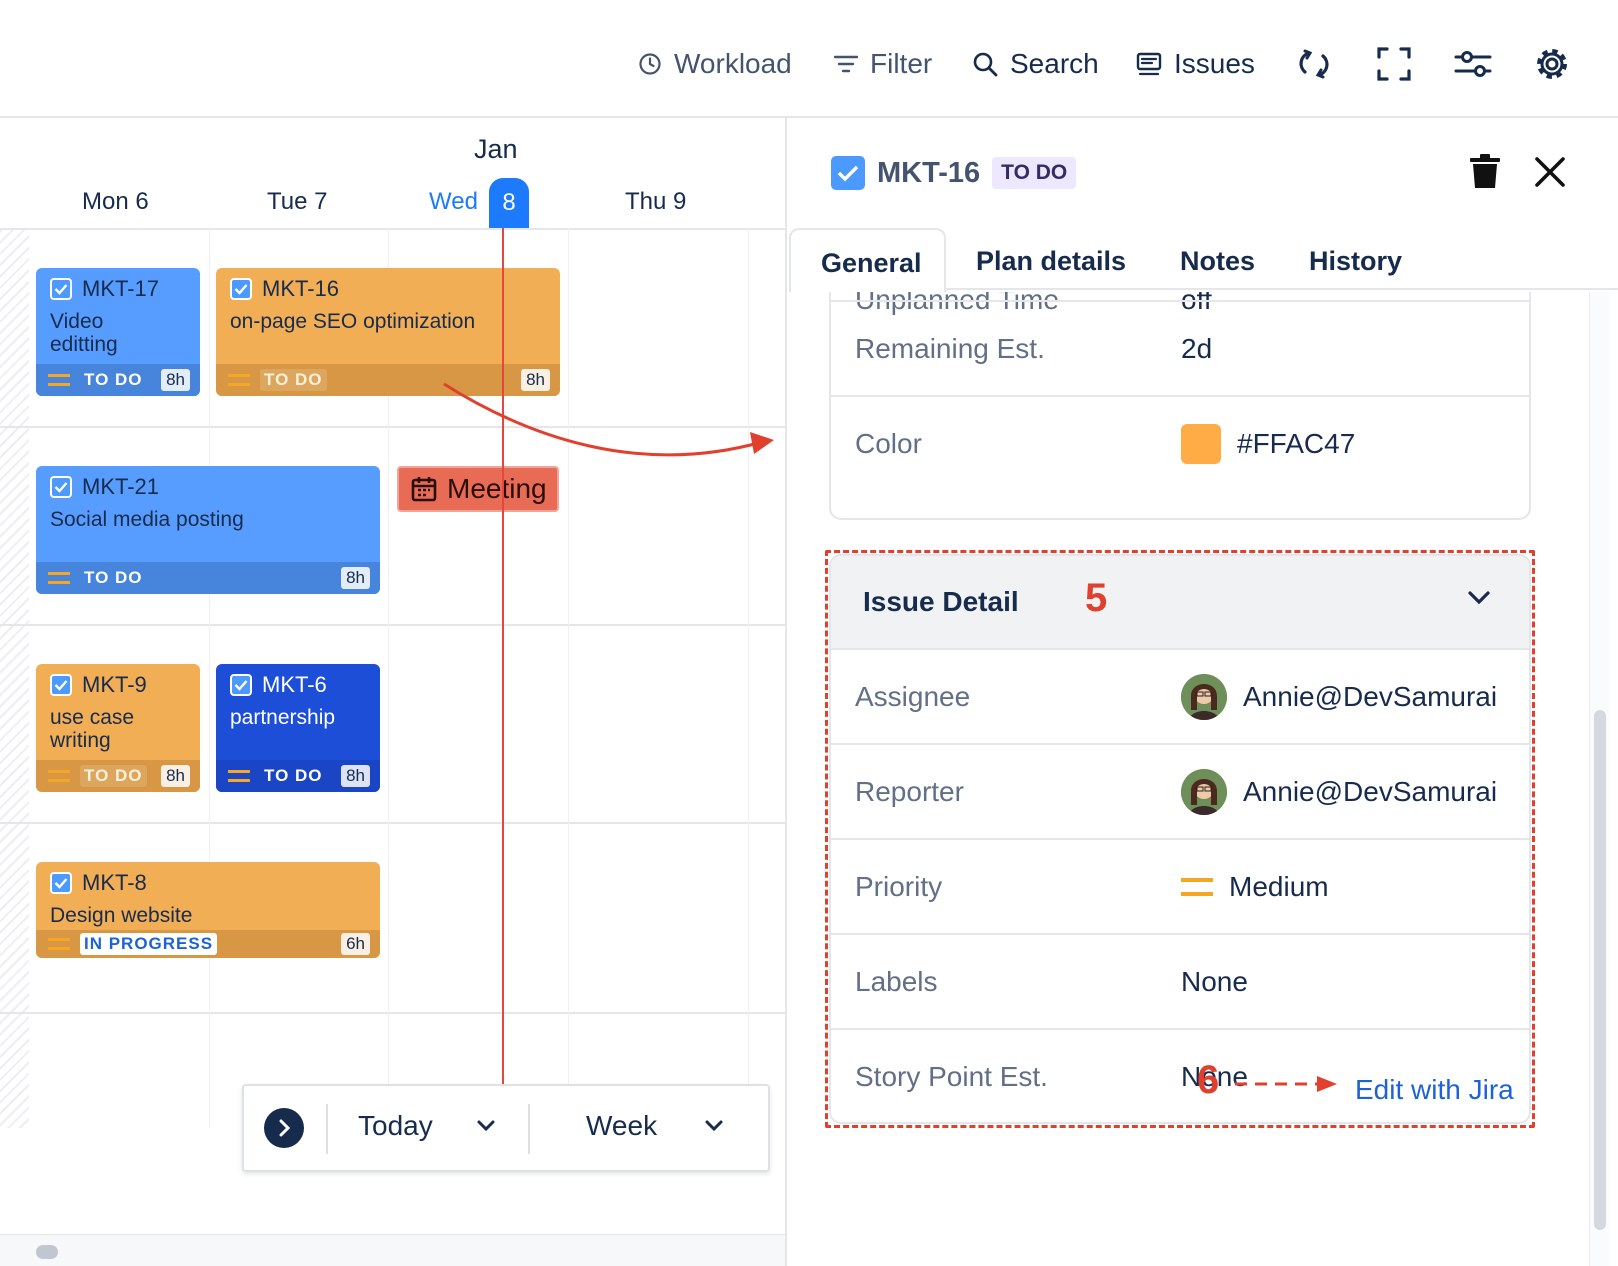 The image size is (1618, 1266). Describe the element at coordinates (656, 201) in the screenshot. I see `day-header-thu: Thu 9` at that location.